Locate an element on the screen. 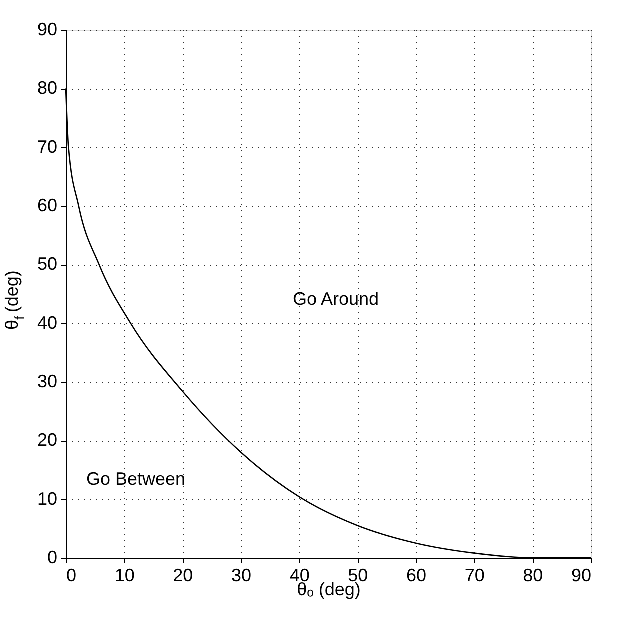 This screenshot has width=624, height=617. y-tick-label: 30 is located at coordinates (47, 382).